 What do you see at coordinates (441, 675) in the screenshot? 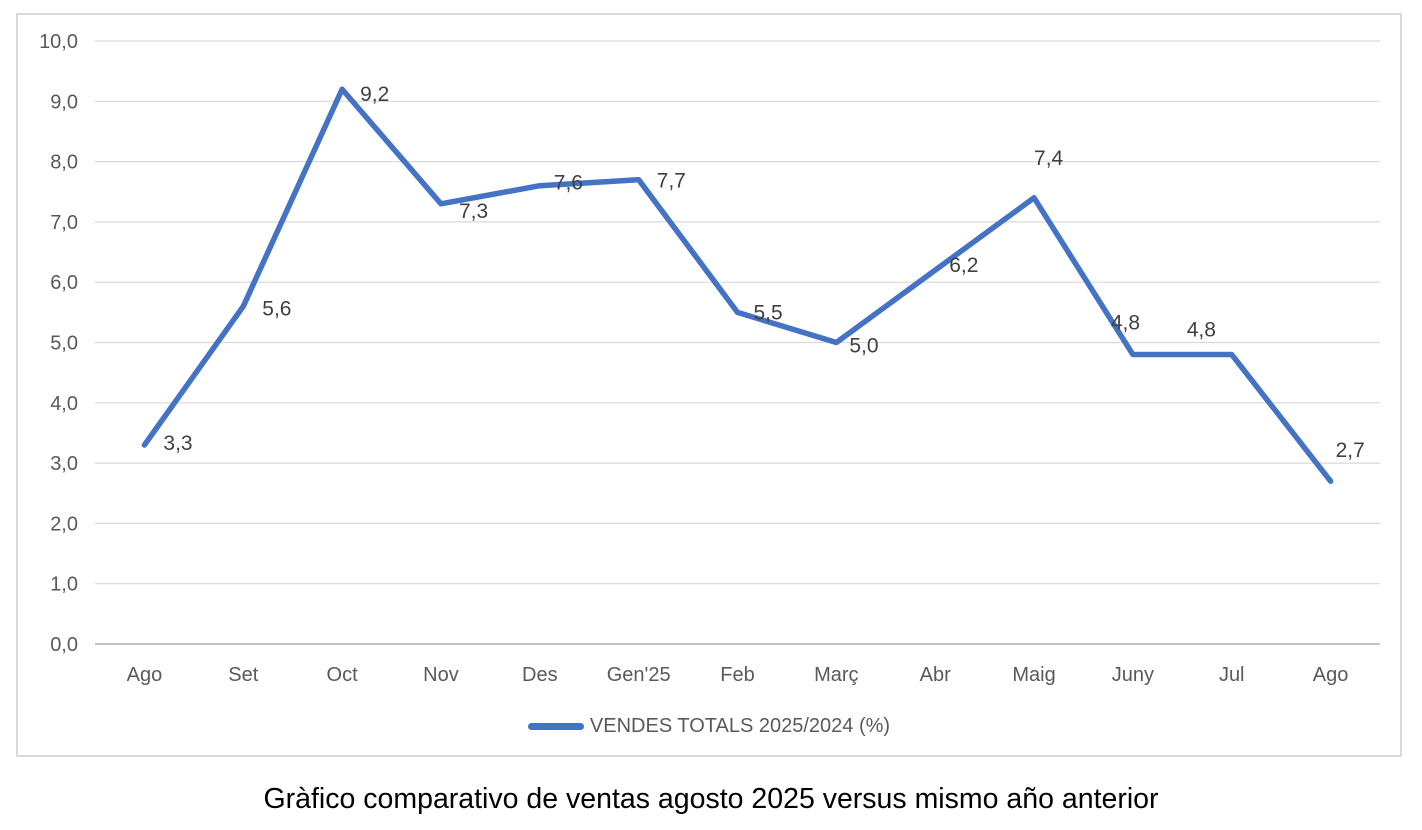
I see `x-tick-label: Nov` at bounding box center [441, 675].